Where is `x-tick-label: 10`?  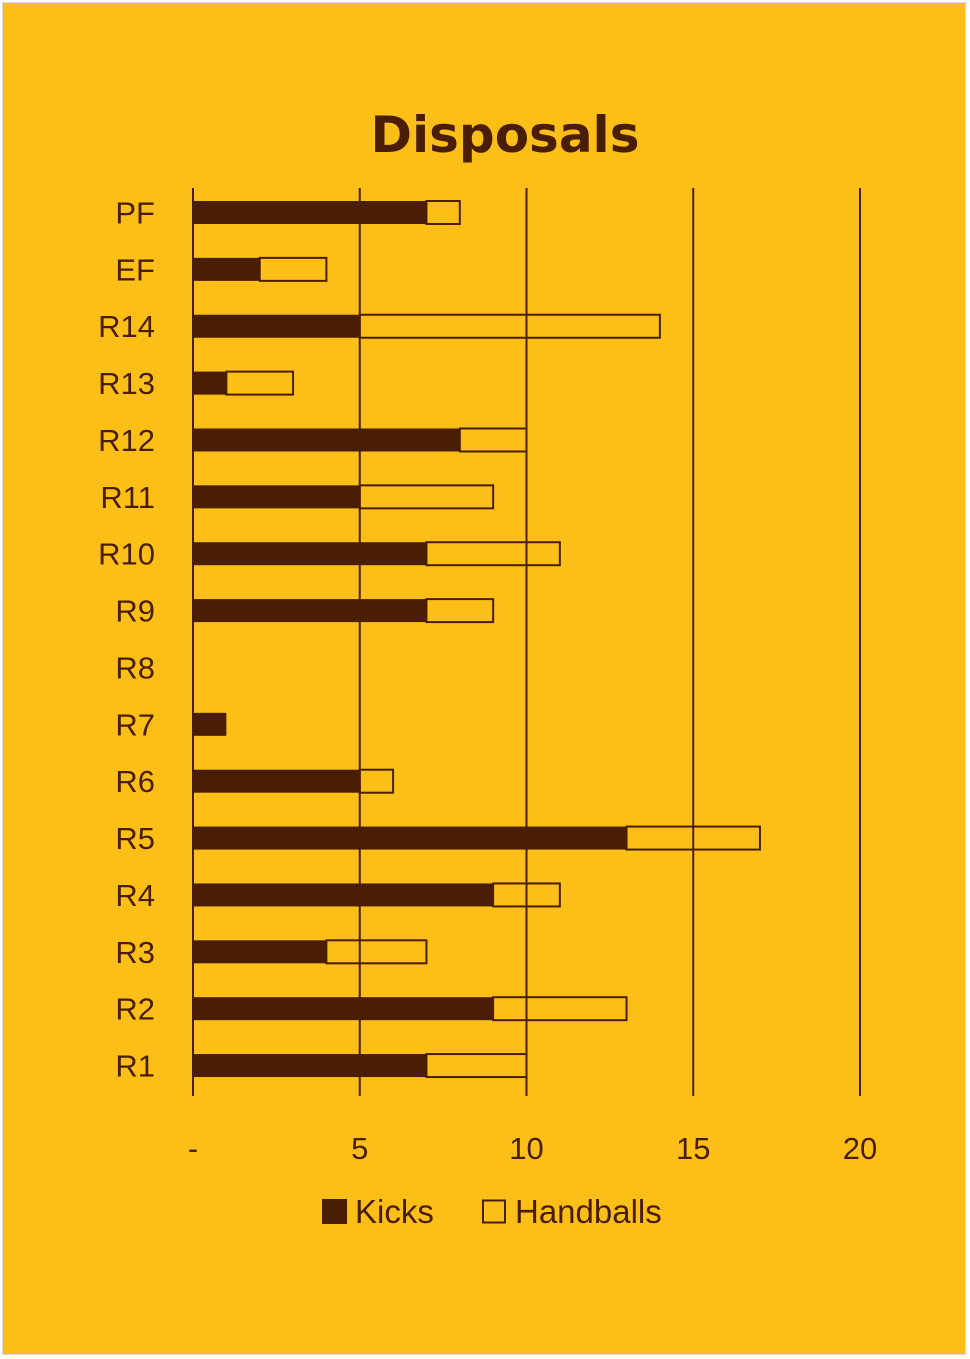
x-tick-label: 10 is located at coordinates (526, 1148).